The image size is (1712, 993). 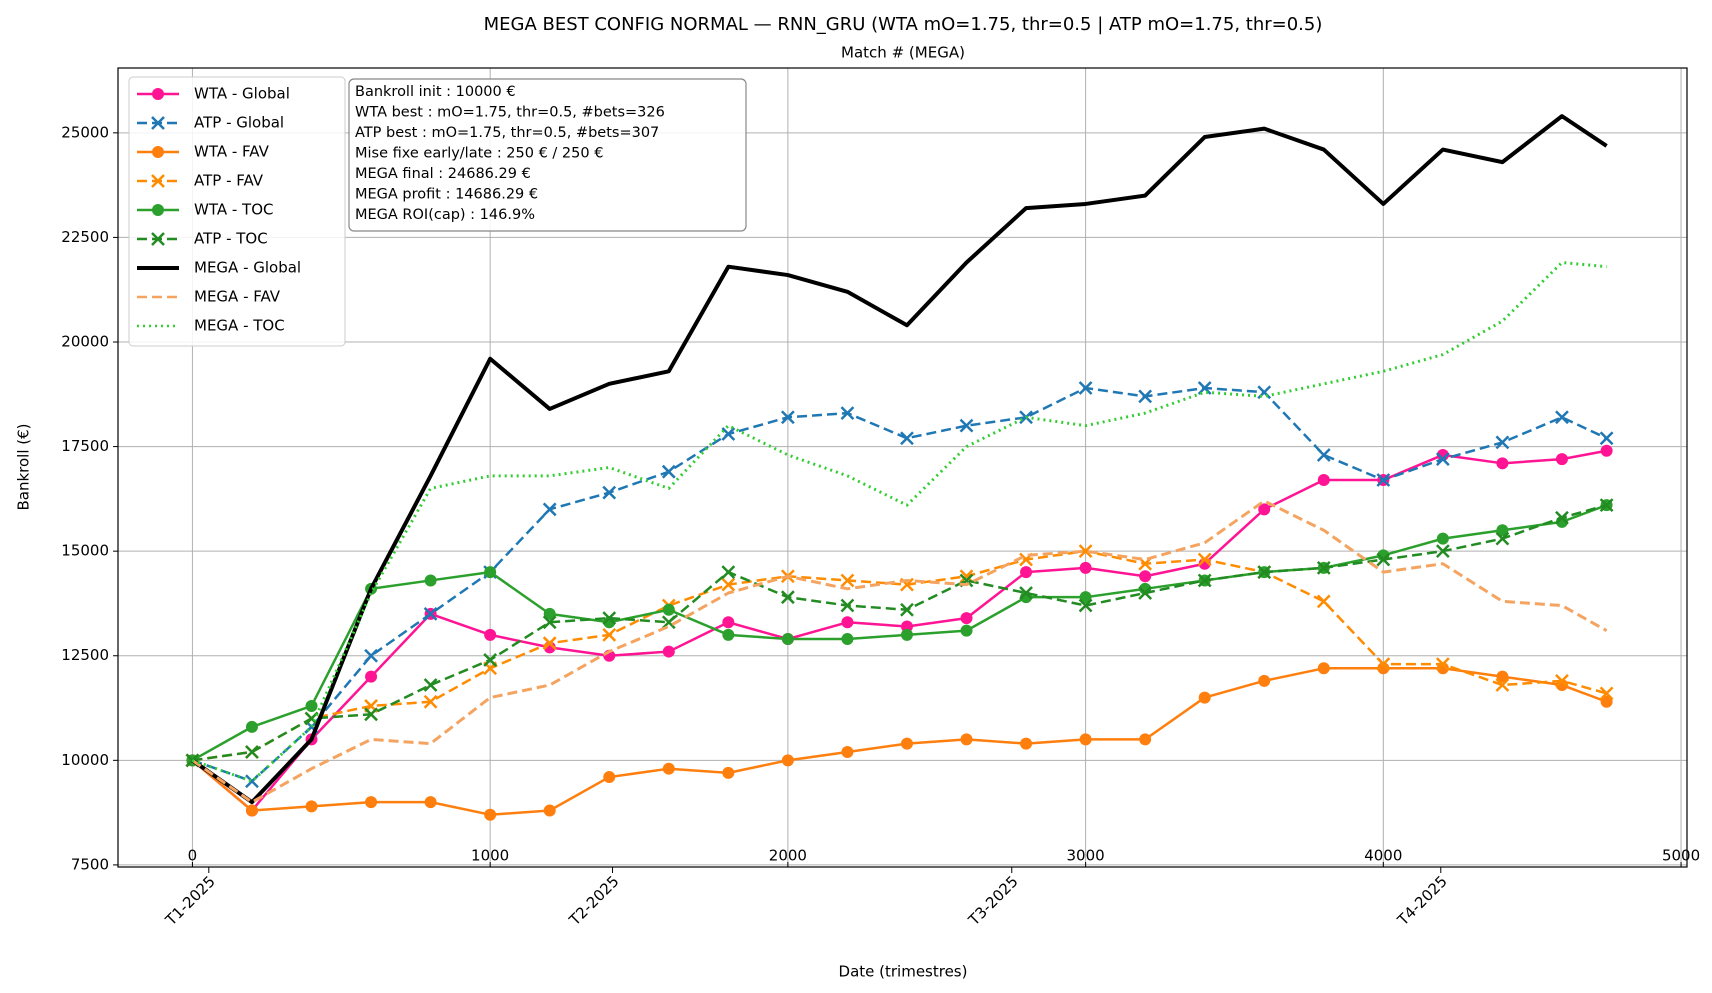 What do you see at coordinates (788, 856) in the screenshot?
I see `x-tick-label: 2000` at bounding box center [788, 856].